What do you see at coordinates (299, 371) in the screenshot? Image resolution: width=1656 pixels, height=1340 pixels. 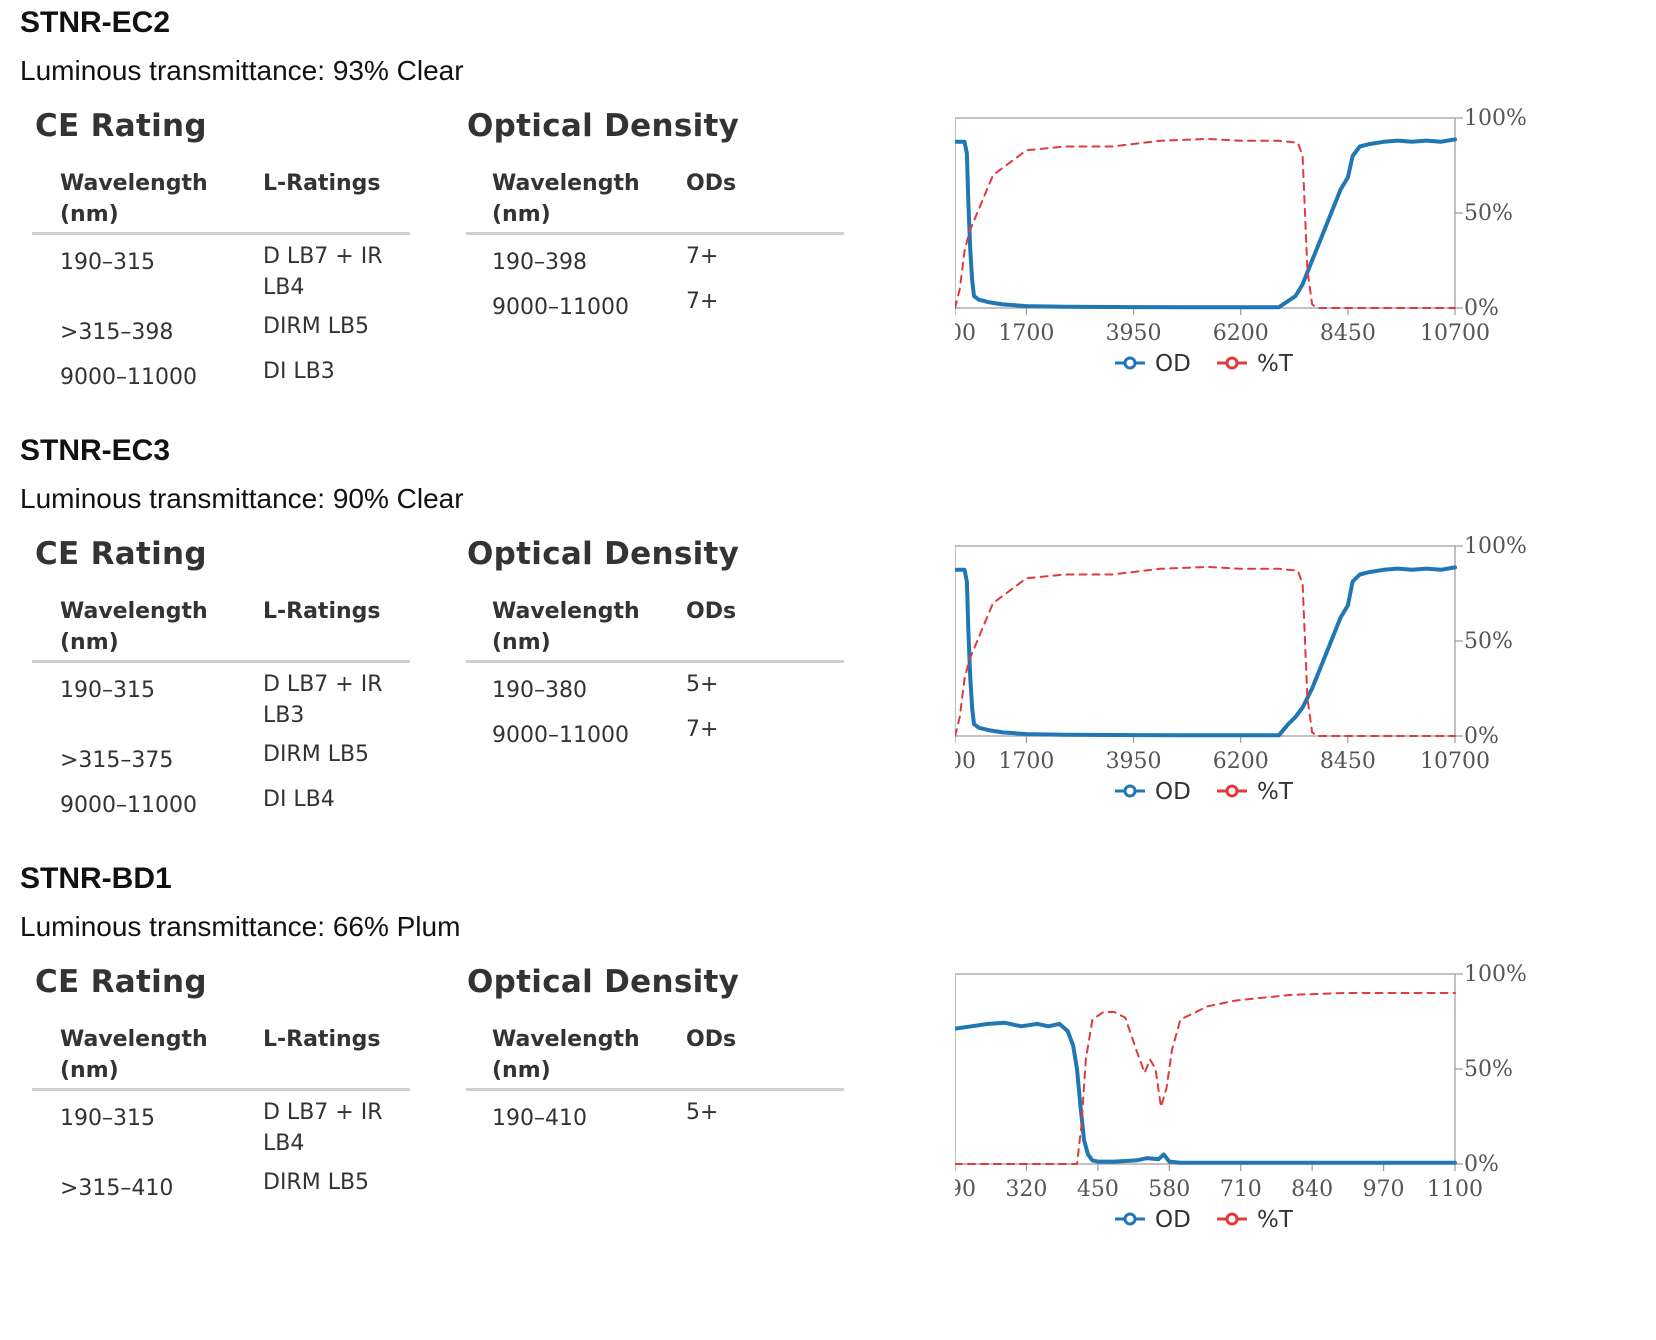 I see `ce-row-lrating: DI LB3` at bounding box center [299, 371].